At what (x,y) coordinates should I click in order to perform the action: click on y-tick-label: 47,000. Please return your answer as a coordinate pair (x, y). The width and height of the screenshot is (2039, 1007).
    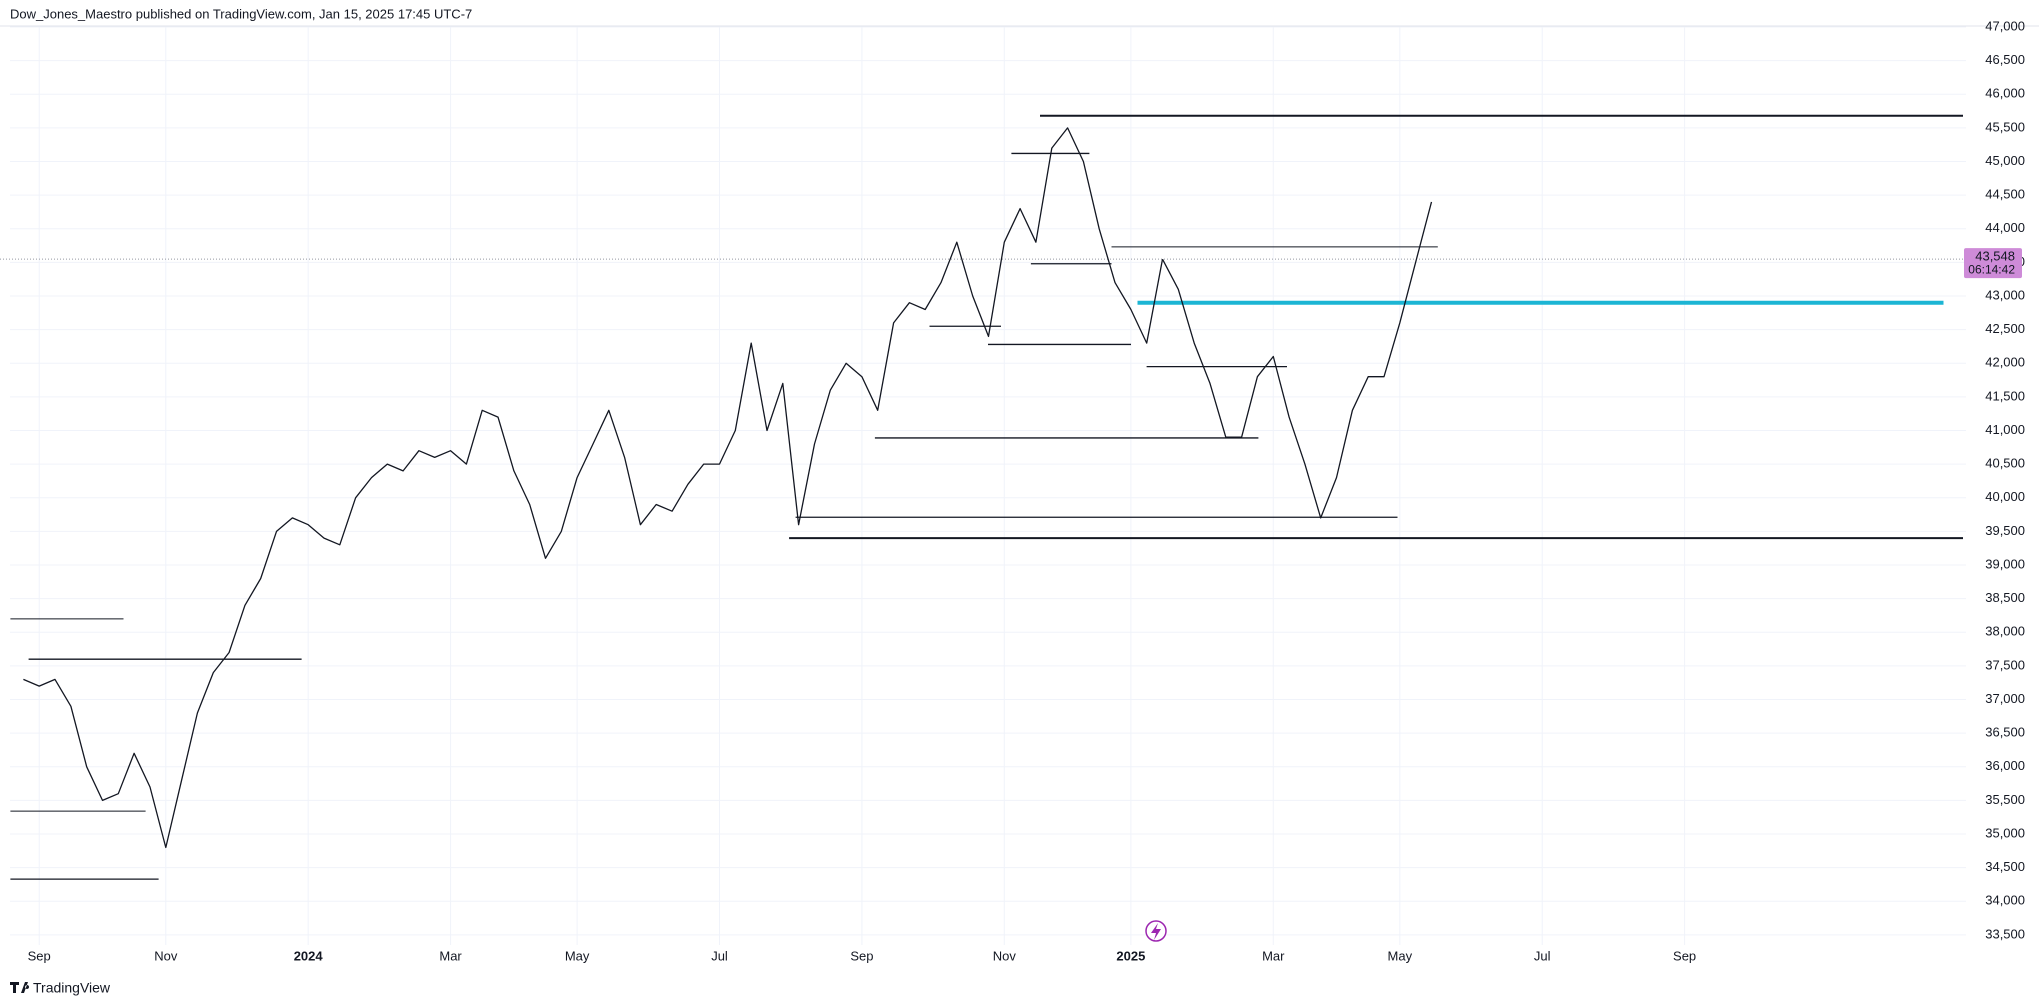
    Looking at the image, I should click on (2005, 25).